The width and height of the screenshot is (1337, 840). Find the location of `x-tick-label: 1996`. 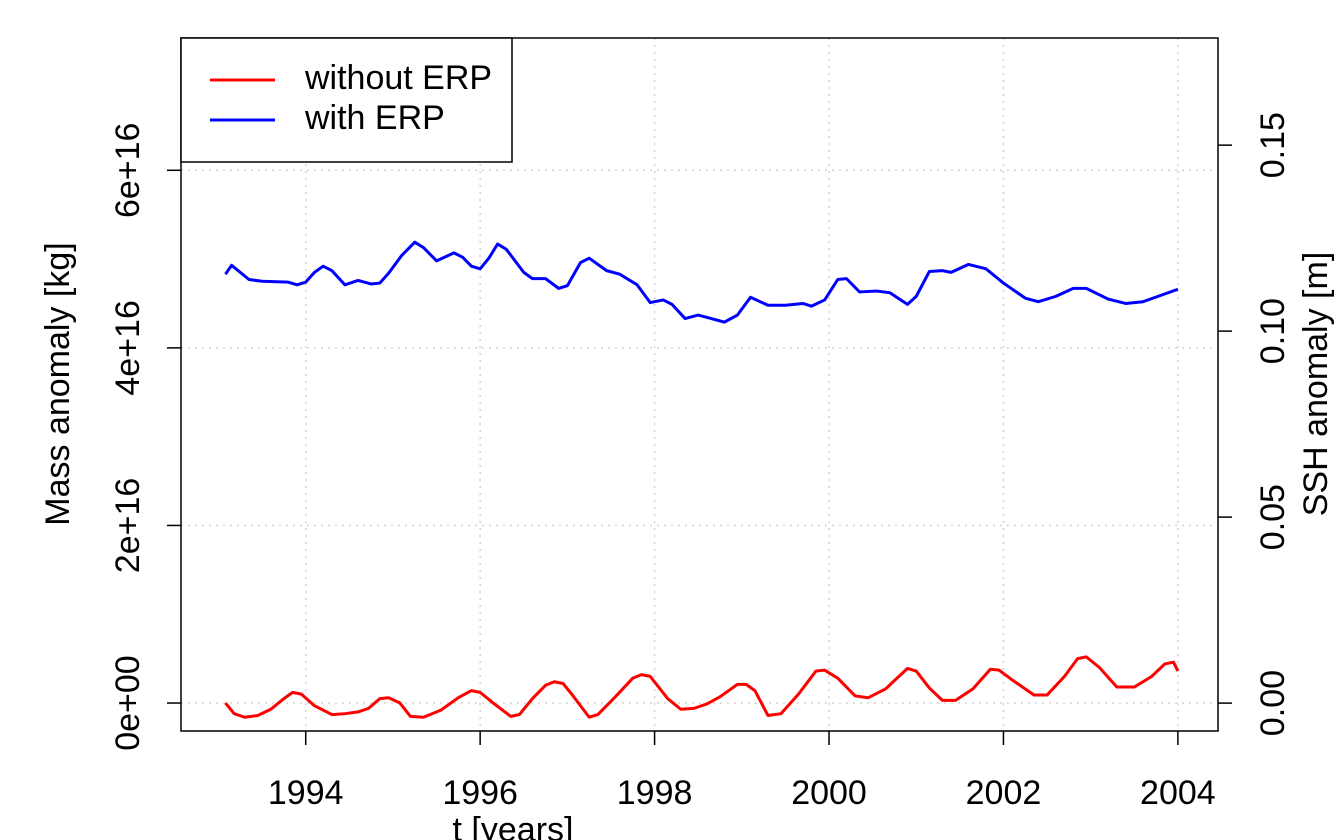

x-tick-label: 1996 is located at coordinates (480, 793).